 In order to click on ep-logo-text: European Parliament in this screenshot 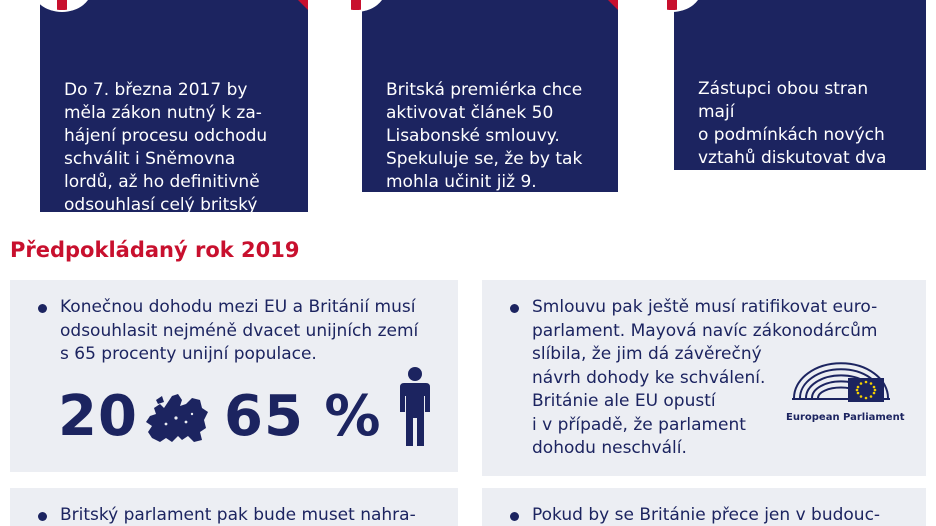, I will do `click(845, 417)`.